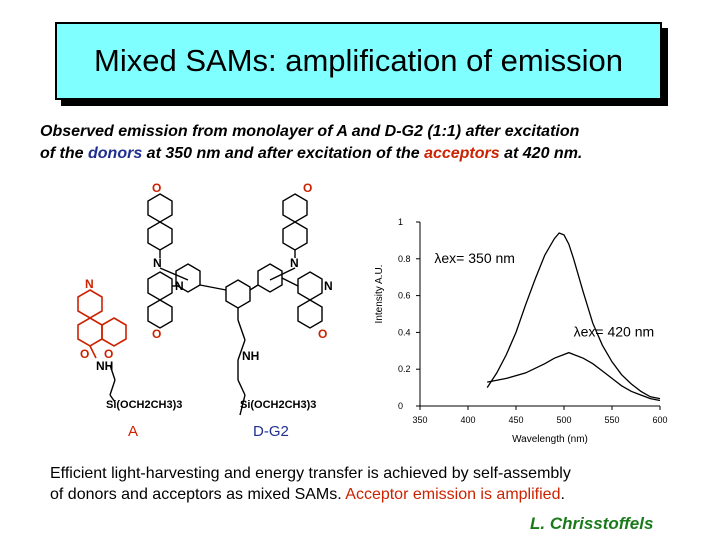 The height and width of the screenshot is (540, 720). I want to click on y-axis-label: Intensity A.U., so click(379, 294).